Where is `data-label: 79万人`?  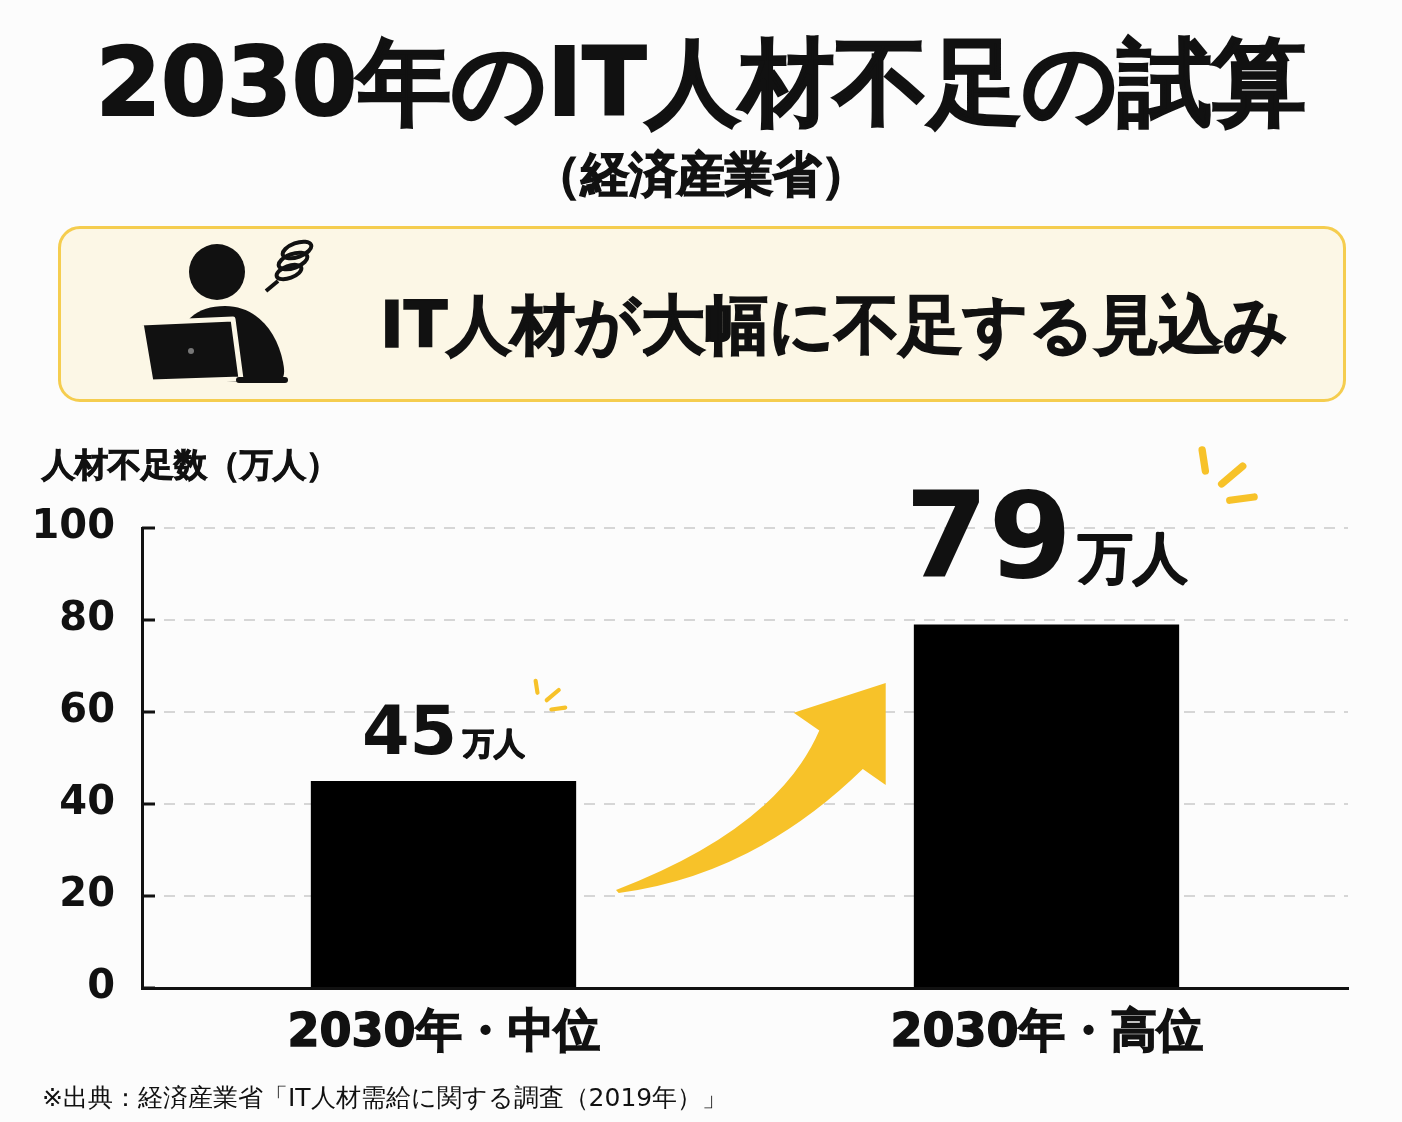
data-label: 79万人 is located at coordinates (1046, 535).